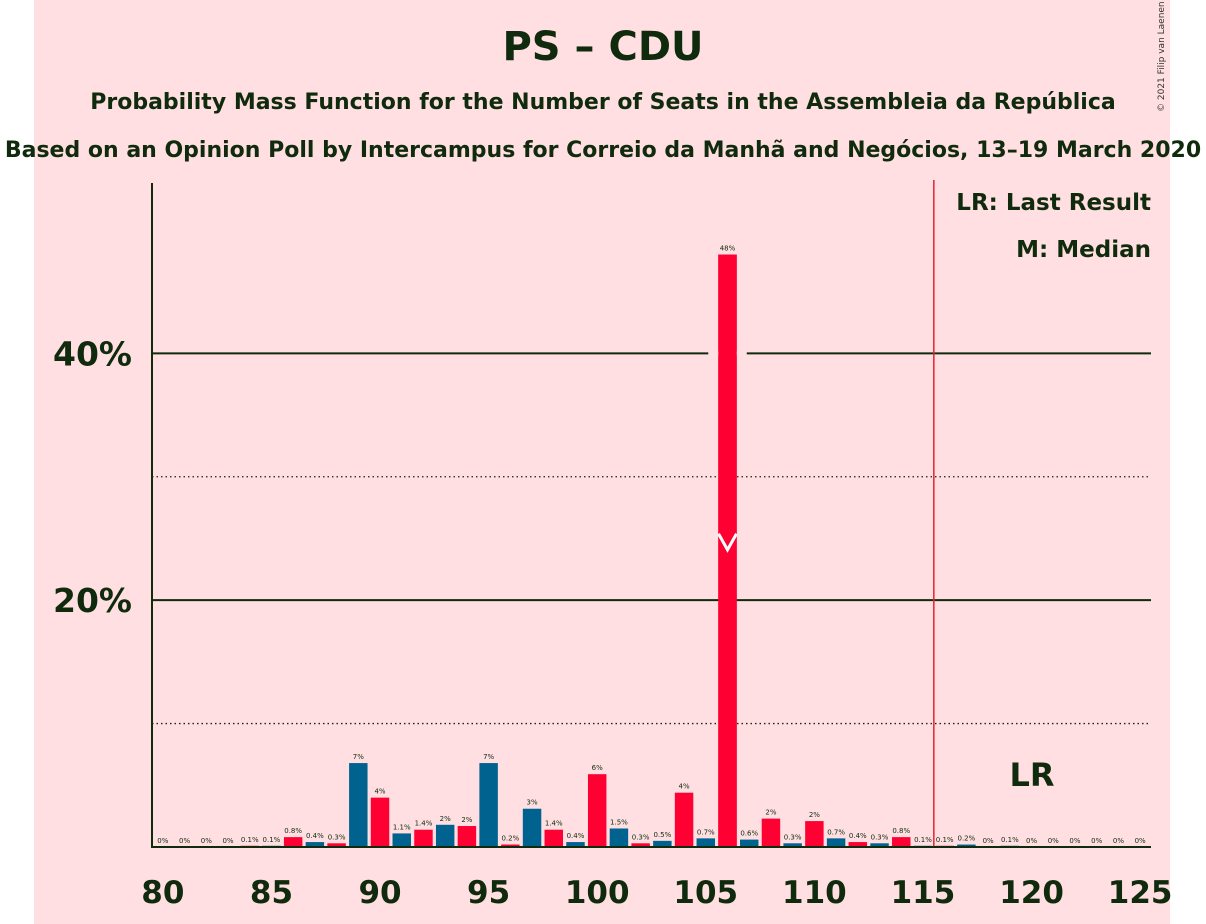 The width and height of the screenshot is (1206, 924). What do you see at coordinates (793, 837) in the screenshot?
I see `bar-label-seat-109: 0.3%` at bounding box center [793, 837].